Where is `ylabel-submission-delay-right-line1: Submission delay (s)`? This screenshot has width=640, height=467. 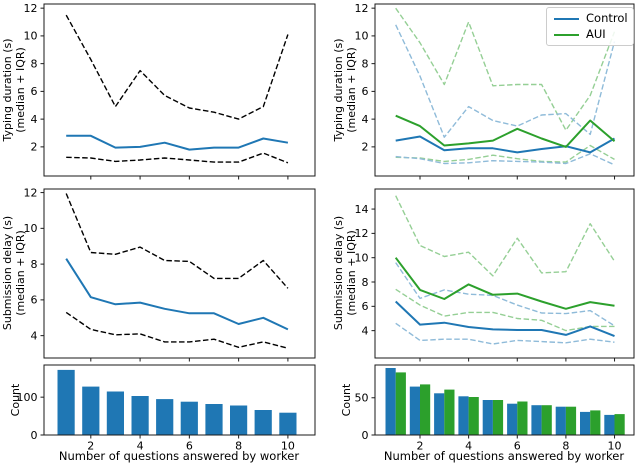
ylabel-submission-delay-right-line1: Submission delay (s) is located at coordinates (338, 273).